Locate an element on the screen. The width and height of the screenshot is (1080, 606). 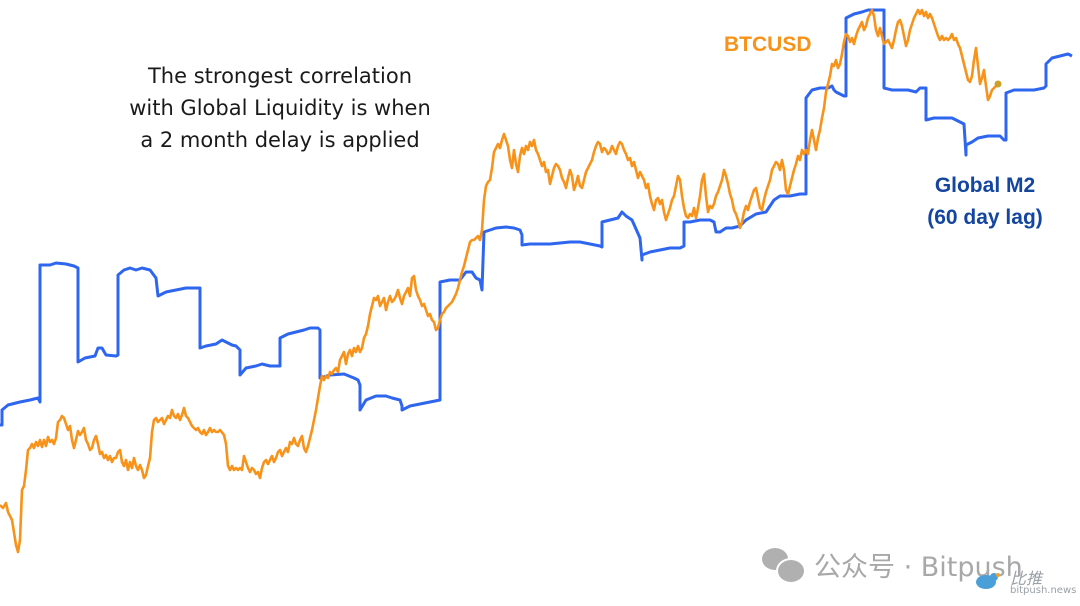
global-m2-label-line-1: Global M2 is located at coordinates (985, 185).